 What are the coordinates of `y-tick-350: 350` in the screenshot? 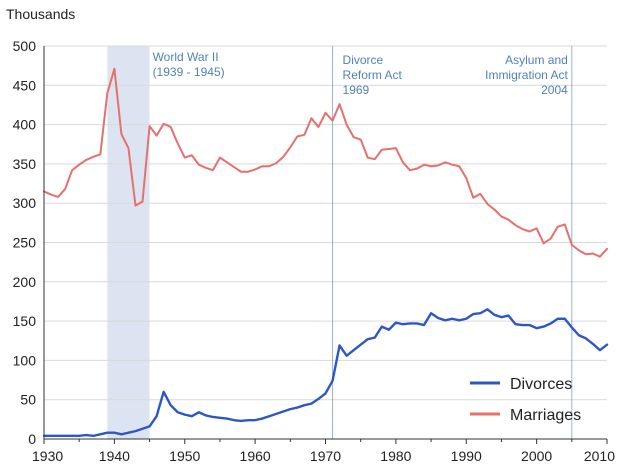 It's located at (25, 164).